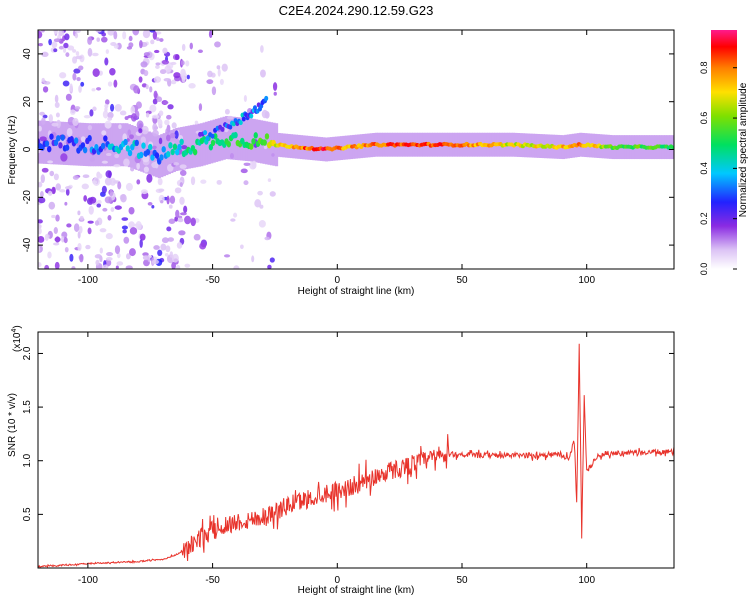 Image resolution: width=750 pixels, height=600 pixels. Describe the element at coordinates (88, 580) in the screenshot. I see `snr-x-tick-label: -100` at that location.